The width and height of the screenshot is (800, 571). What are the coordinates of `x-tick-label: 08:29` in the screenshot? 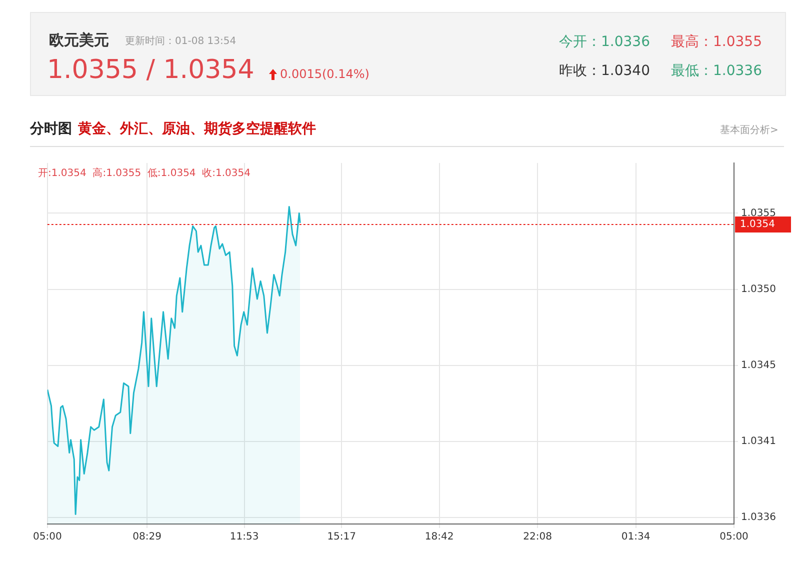 It's located at (147, 537).